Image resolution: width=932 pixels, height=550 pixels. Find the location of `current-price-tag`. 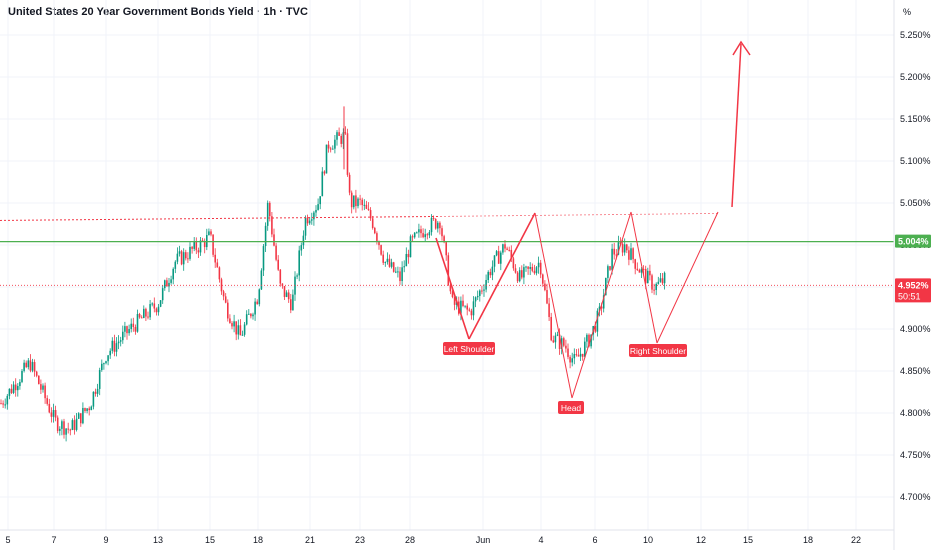

current-price-tag is located at coordinates (913, 290).